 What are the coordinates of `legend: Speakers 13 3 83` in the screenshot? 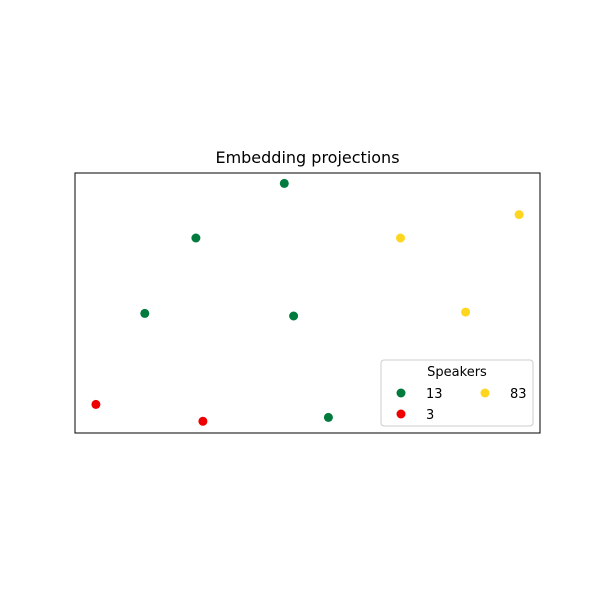 It's located at (457, 393).